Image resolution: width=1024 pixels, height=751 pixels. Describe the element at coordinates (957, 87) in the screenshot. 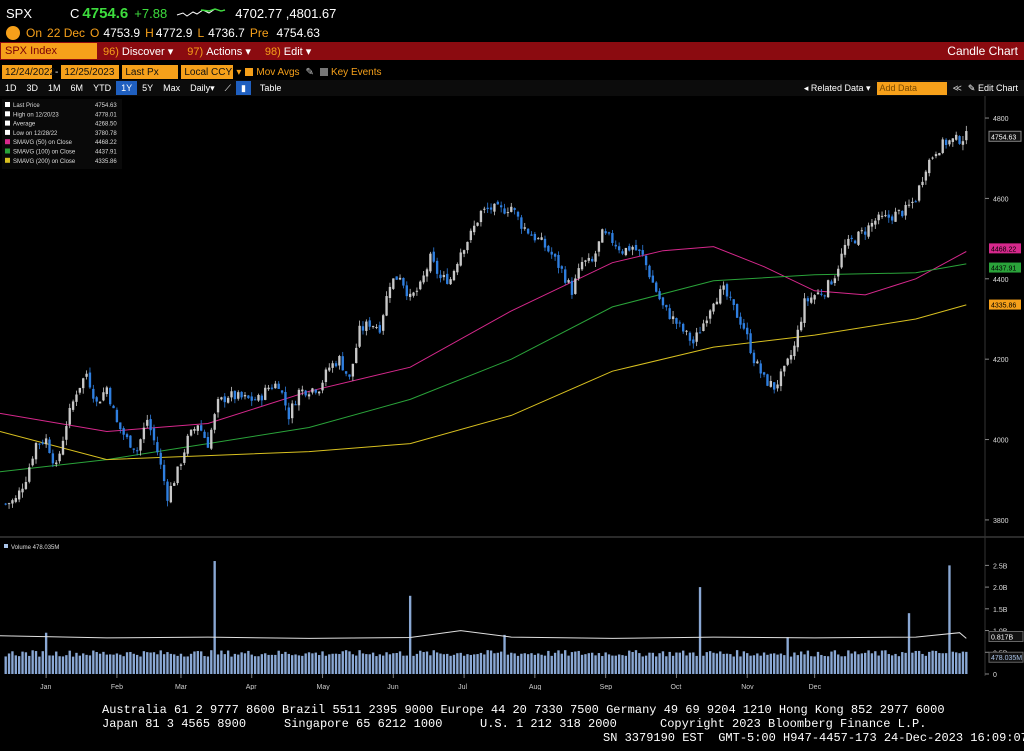

I see `collapse-icon: ≪` at that location.